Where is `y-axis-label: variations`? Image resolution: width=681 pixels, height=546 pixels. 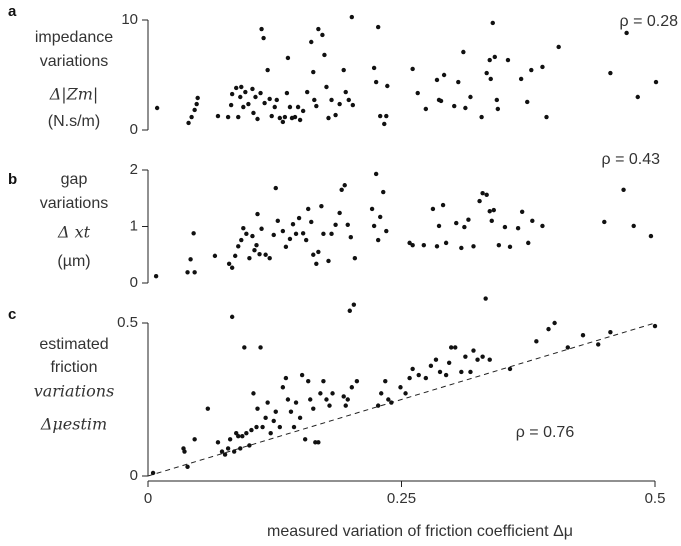
y-axis-label: variations is located at coordinates (74, 203).